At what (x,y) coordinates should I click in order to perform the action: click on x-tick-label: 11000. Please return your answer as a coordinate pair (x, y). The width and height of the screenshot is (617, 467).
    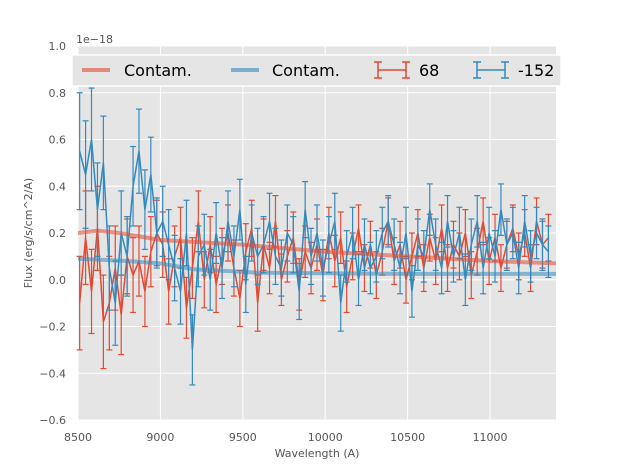
    Looking at the image, I should click on (490, 437).